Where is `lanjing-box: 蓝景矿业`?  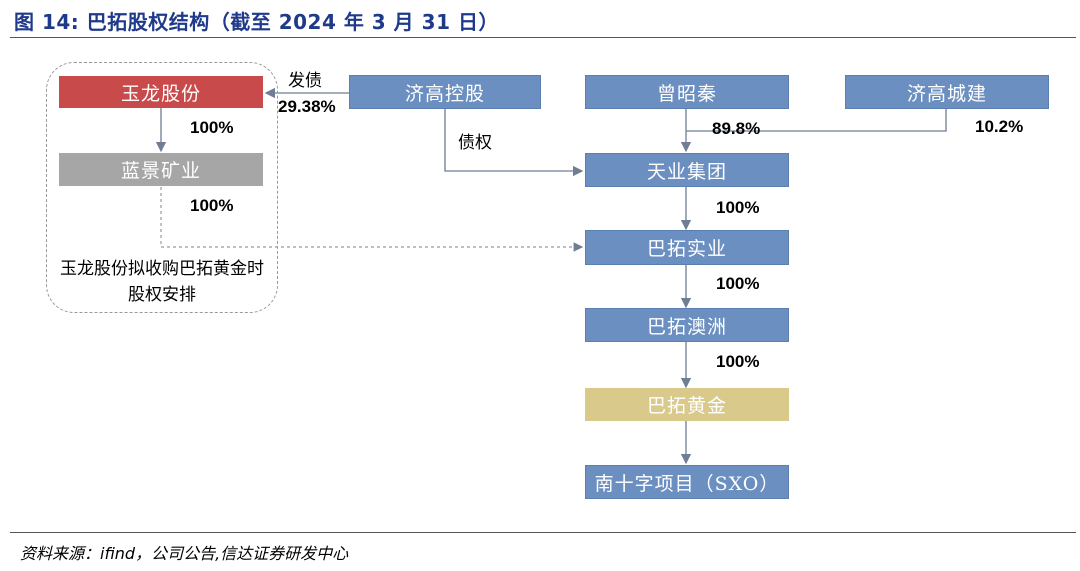 lanjing-box: 蓝景矿业 is located at coordinates (161, 169).